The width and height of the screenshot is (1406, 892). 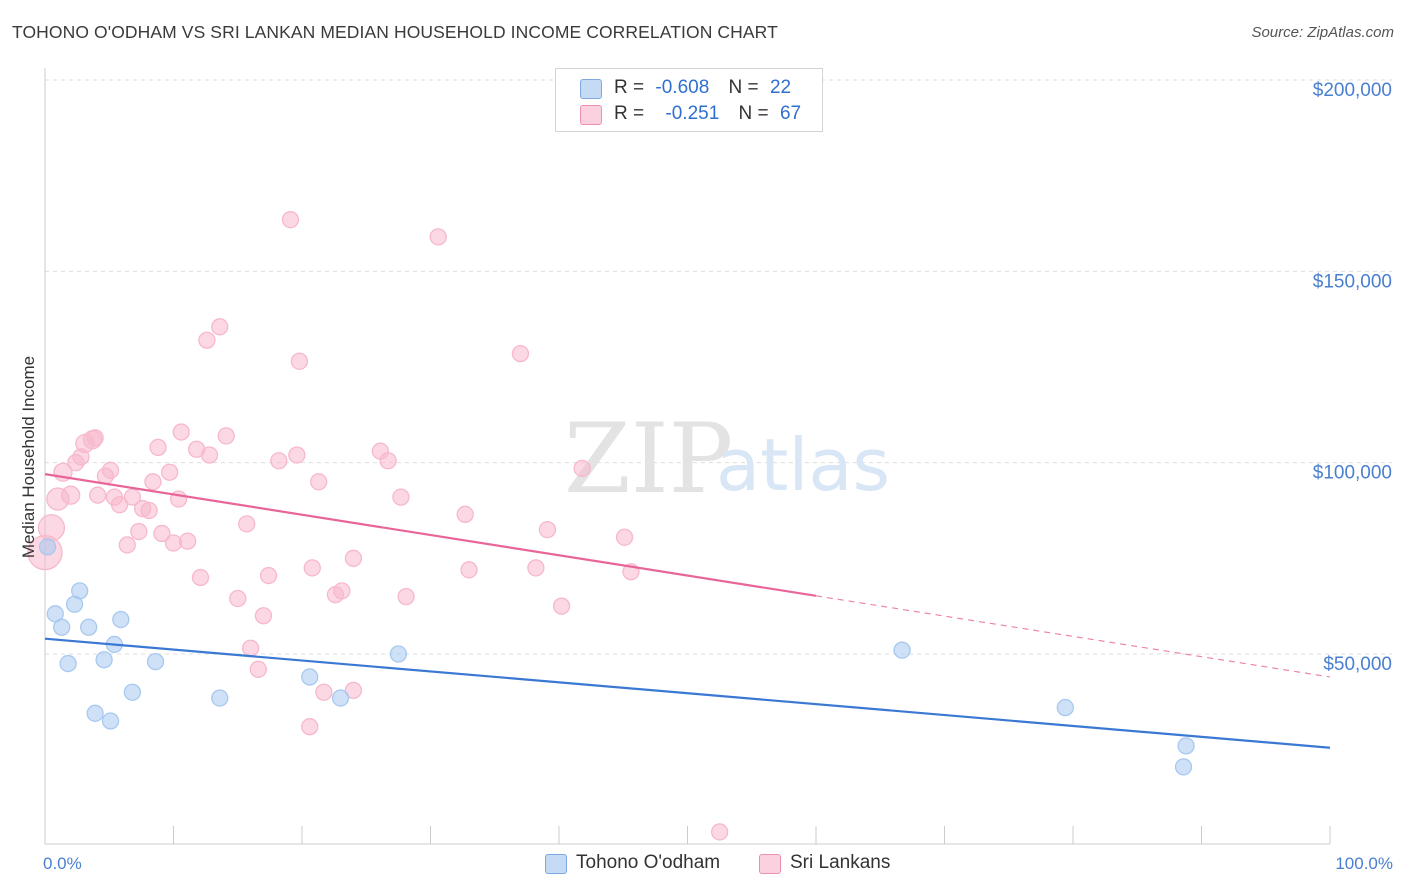 What do you see at coordinates (780, 87) in the screenshot?
I see `n-value: 22` at bounding box center [780, 87].